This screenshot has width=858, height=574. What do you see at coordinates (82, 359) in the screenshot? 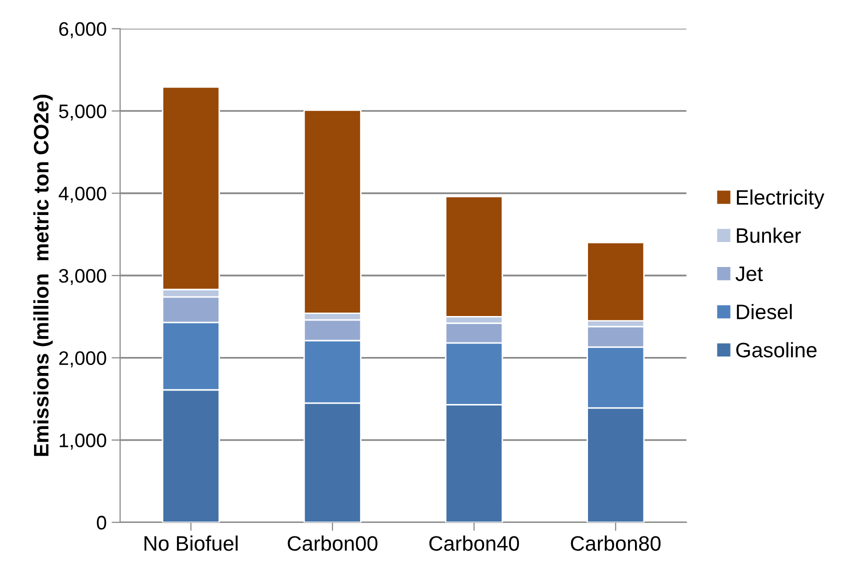
I see `y-tick-label: 2,000` at bounding box center [82, 359].